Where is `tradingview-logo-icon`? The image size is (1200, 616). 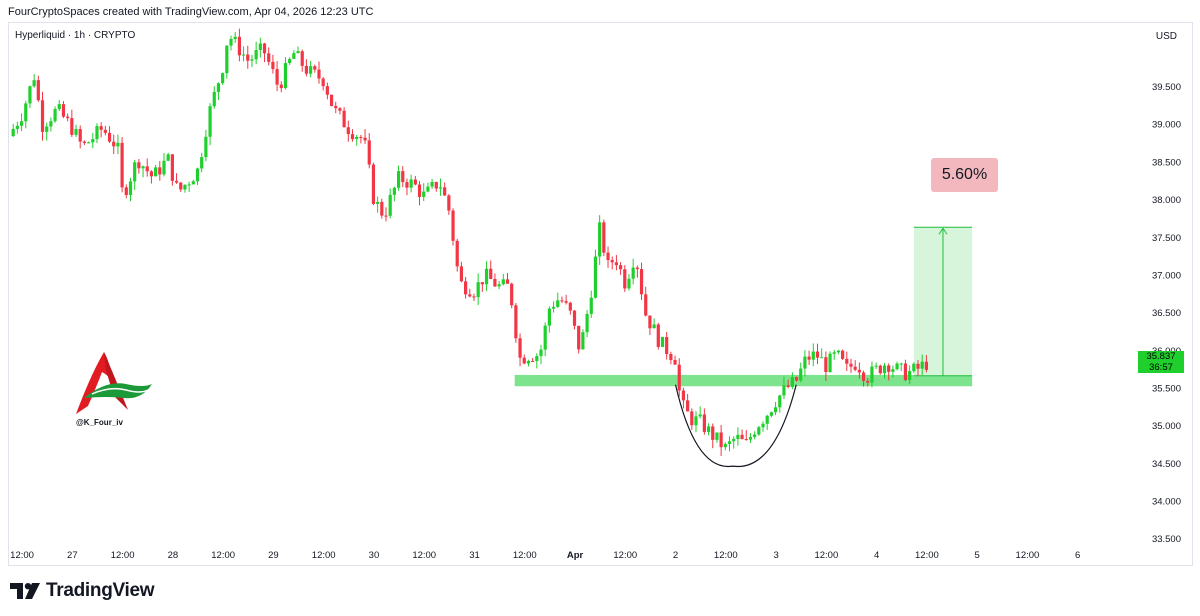 tradingview-logo-icon is located at coordinates (25, 591).